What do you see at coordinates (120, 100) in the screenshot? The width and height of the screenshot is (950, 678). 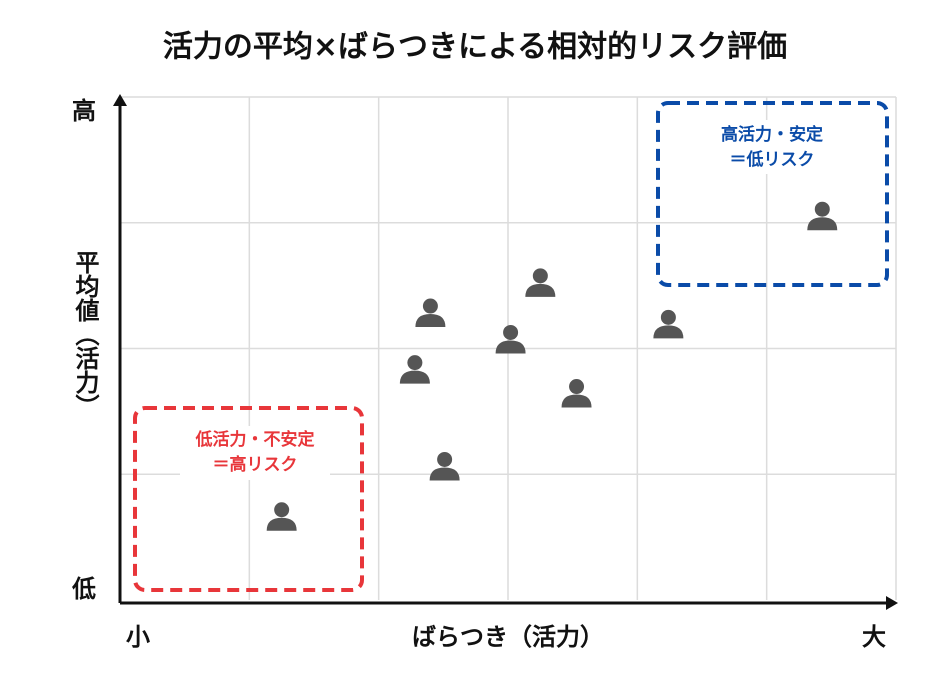 I see `y-arrow` at bounding box center [120, 100].